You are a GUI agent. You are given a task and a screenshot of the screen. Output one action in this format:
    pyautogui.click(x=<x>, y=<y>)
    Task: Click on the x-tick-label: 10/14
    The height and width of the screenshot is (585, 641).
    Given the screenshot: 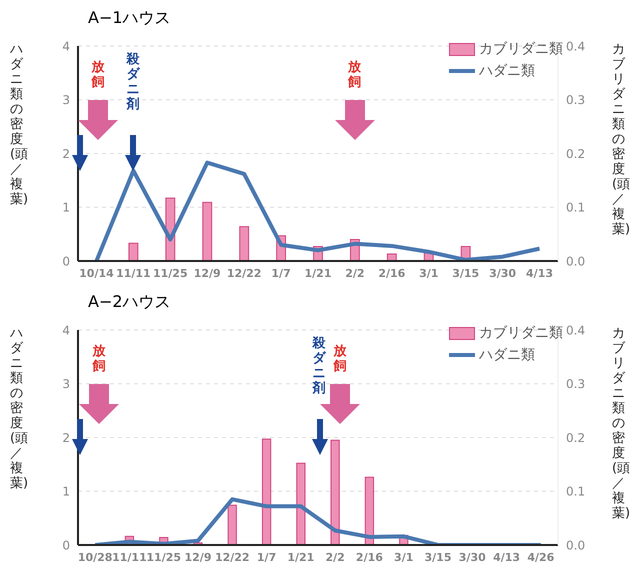 What is the action you would take?
    pyautogui.click(x=96, y=273)
    